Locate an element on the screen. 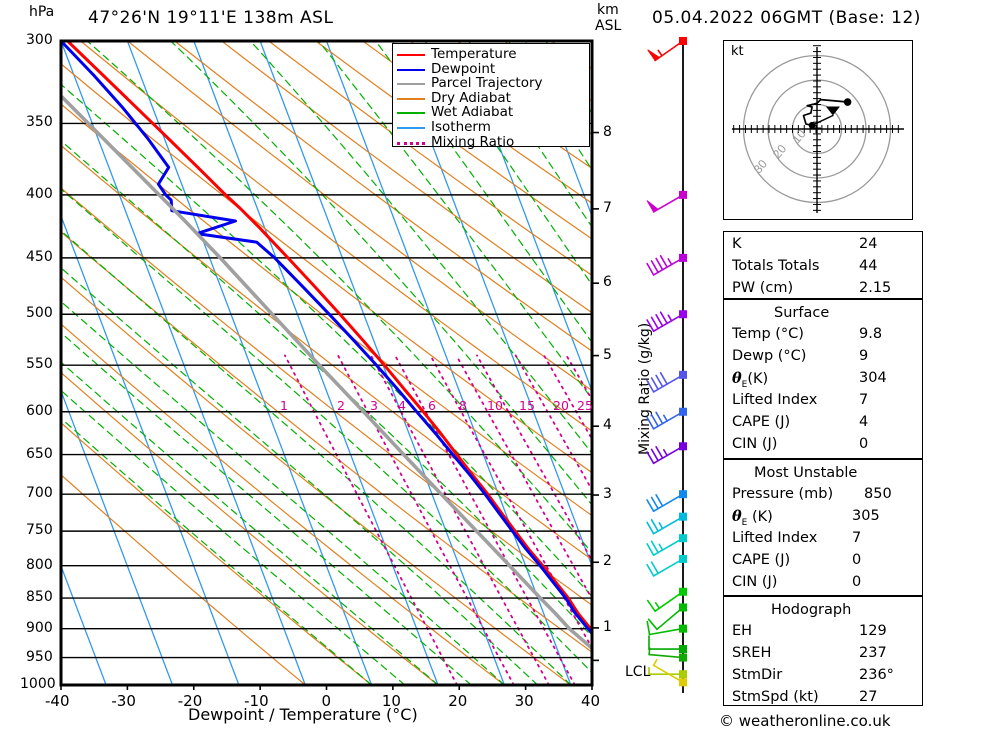  temperature-tick-label: 40 is located at coordinates (591, 701).